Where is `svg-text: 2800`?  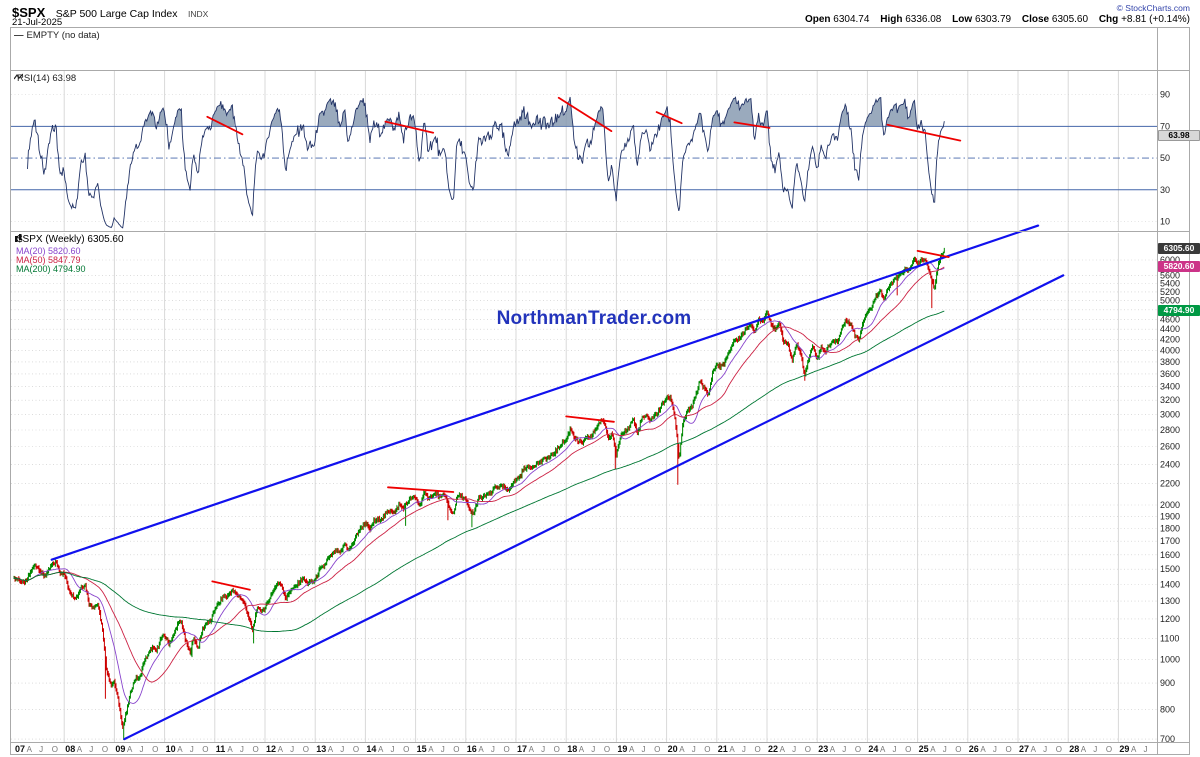 svg-text: 2800 is located at coordinates (1170, 430).